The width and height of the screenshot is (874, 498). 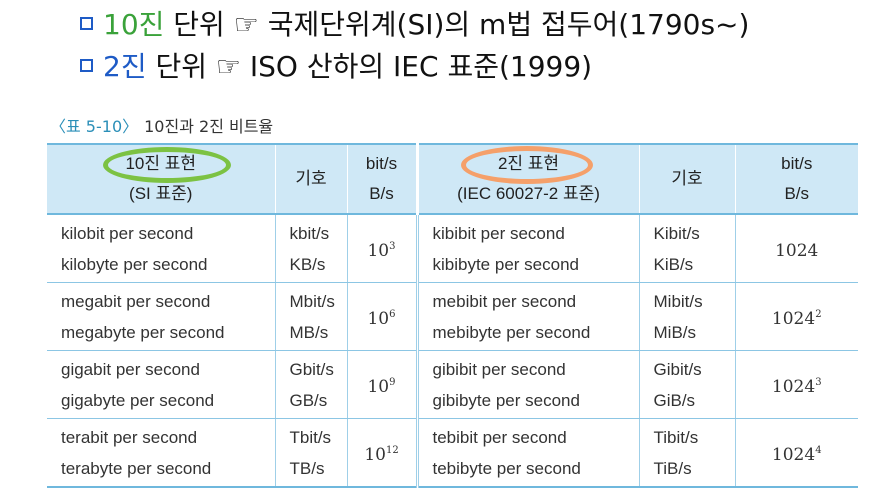 What do you see at coordinates (796, 384) in the screenshot?
I see `binary-power-cell: 10243` at bounding box center [796, 384].